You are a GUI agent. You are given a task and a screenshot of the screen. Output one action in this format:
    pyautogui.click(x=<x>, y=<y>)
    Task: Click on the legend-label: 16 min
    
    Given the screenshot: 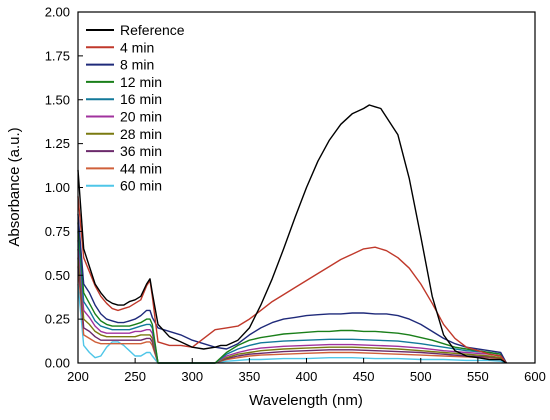 What is the action you would take?
    pyautogui.click(x=141, y=99)
    